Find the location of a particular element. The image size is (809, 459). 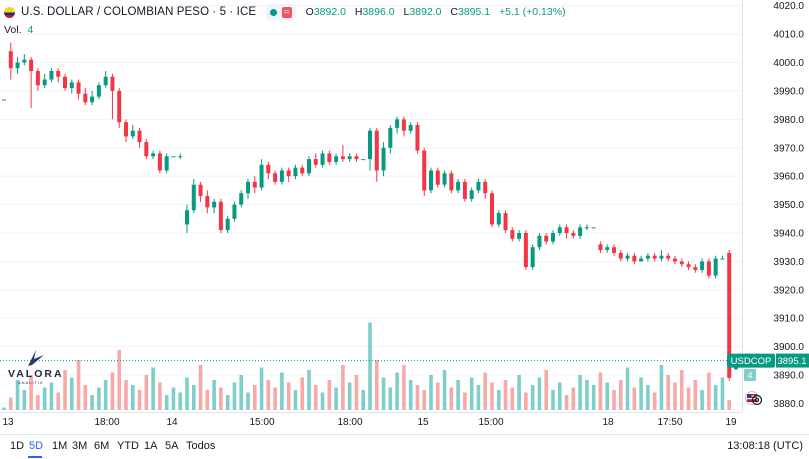

timeframe-5d: 5D is located at coordinates (36, 446).